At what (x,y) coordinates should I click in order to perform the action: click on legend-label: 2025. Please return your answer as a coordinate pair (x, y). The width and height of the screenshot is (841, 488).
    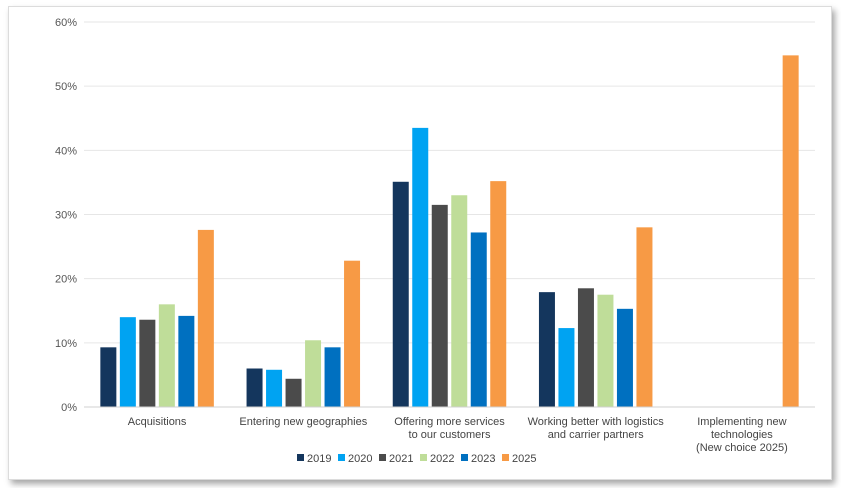
    Looking at the image, I should click on (524, 459).